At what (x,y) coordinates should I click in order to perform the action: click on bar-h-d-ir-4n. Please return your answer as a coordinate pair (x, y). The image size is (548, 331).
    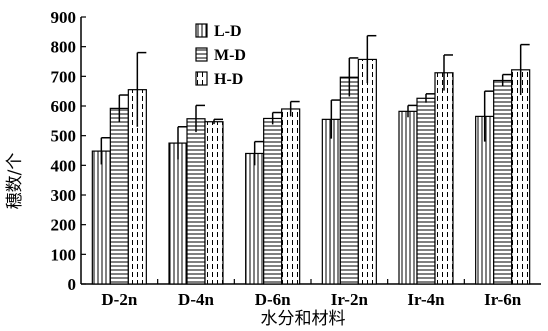
    Looking at the image, I should click on (444, 178).